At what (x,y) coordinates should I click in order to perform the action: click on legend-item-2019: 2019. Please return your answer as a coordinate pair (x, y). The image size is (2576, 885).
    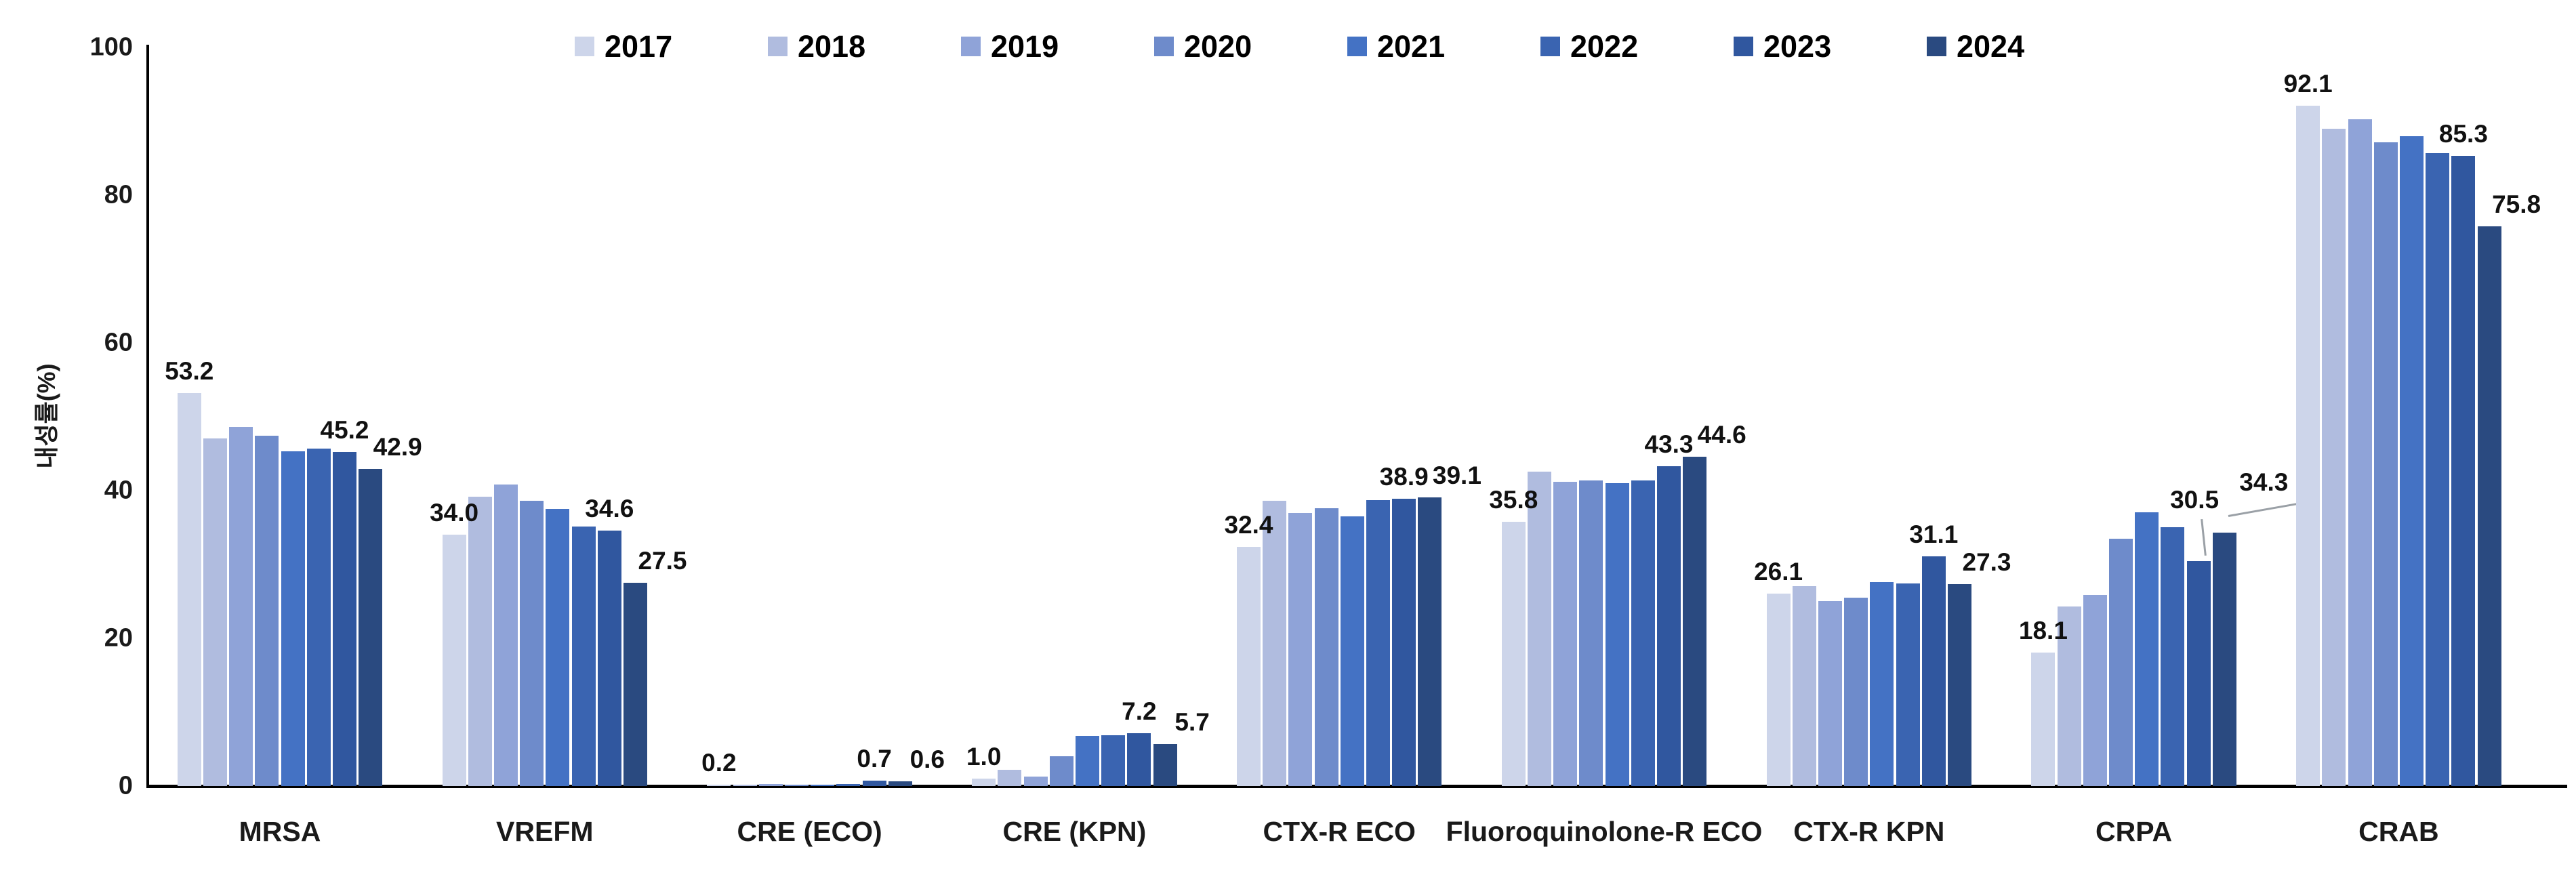
    Looking at the image, I should click on (1010, 46).